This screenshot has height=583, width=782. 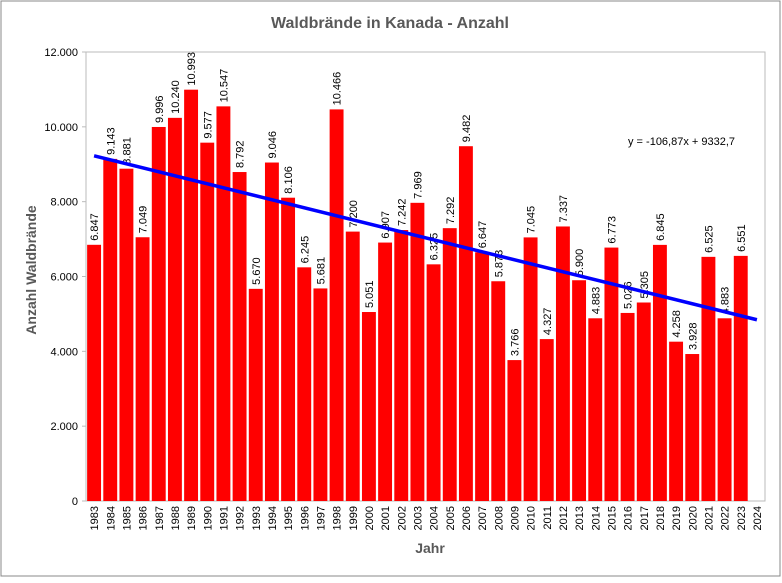 I want to click on value-label: 5.681, so click(x=321, y=271).